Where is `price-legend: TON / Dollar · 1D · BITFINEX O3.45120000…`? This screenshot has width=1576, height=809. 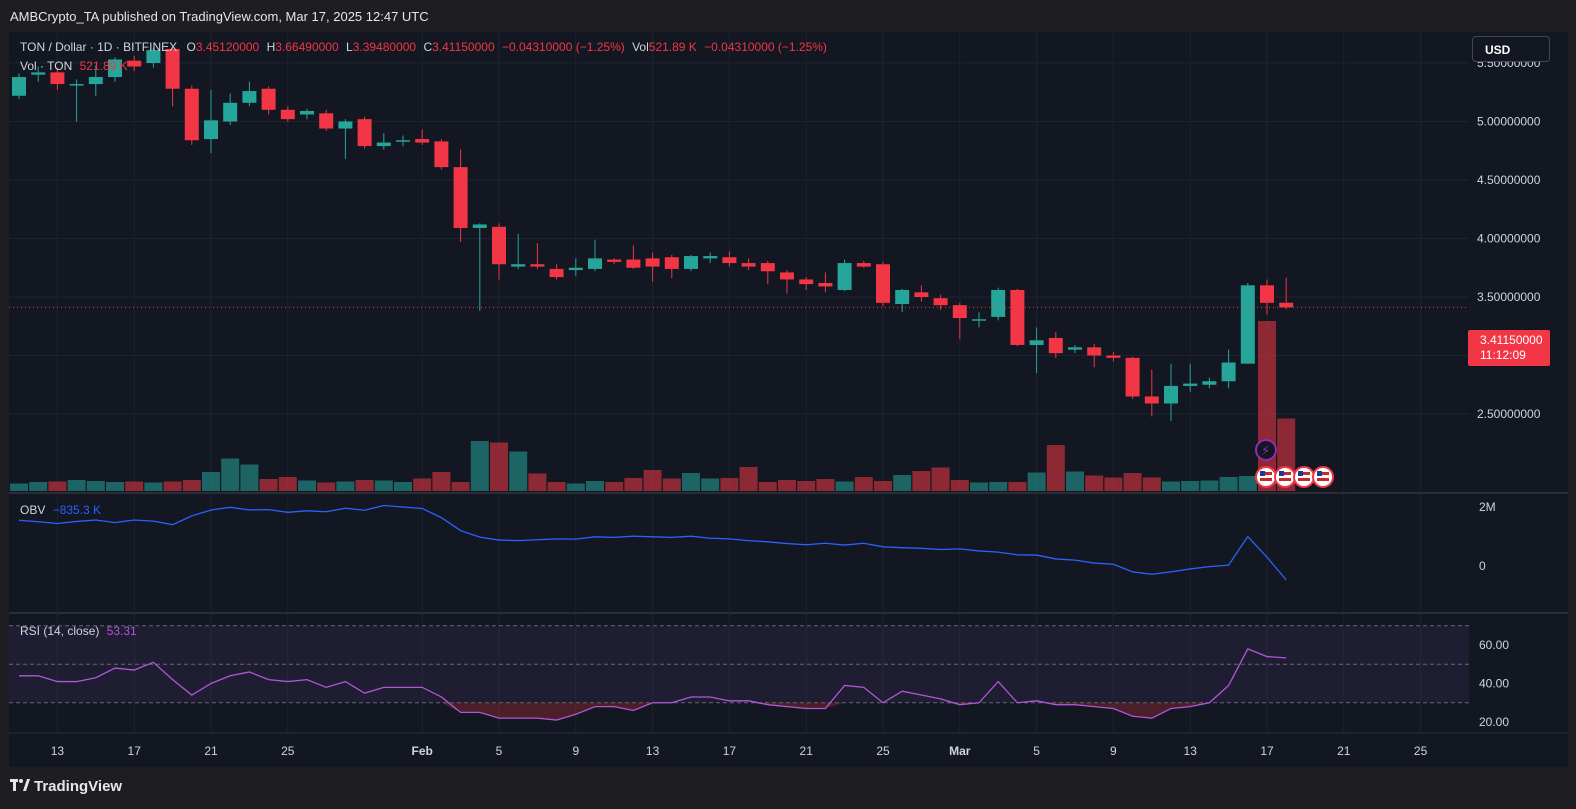
price-legend: TON / Dollar · 1D · BITFINEX O3.45120000… is located at coordinates (423, 47).